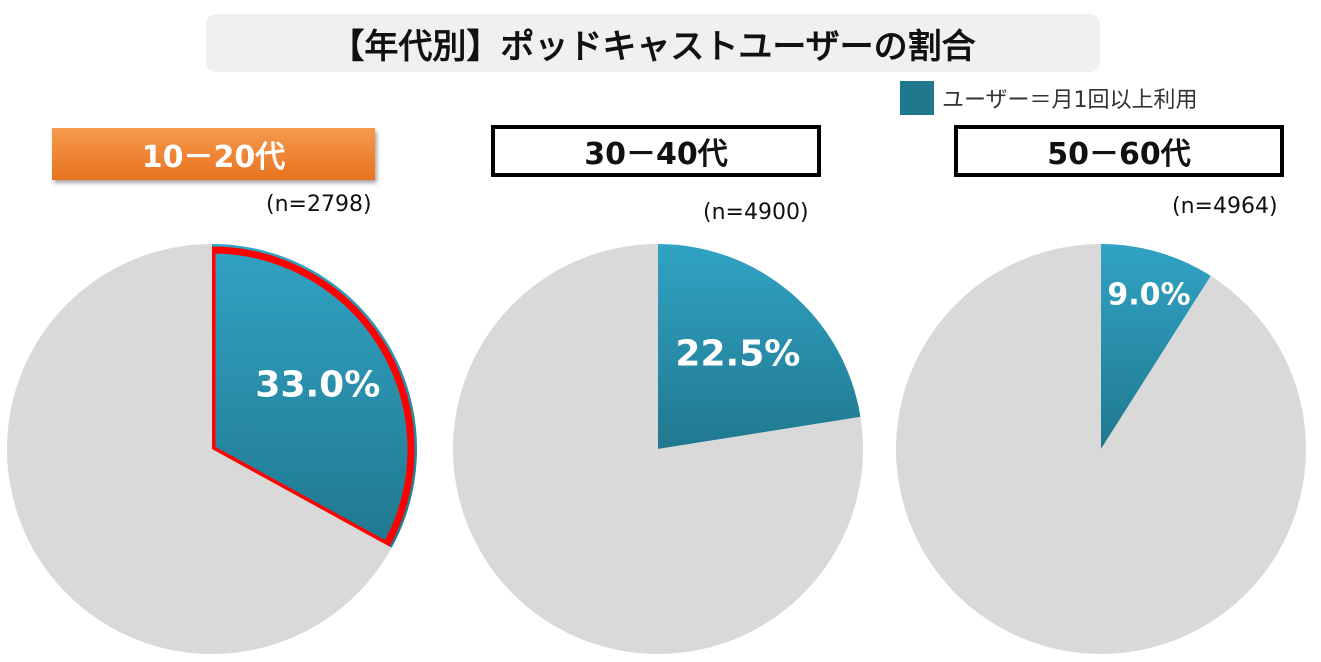  Describe the element at coordinates (1119, 151) in the screenshot. I see `age-label-50-60: 50－60代` at that location.